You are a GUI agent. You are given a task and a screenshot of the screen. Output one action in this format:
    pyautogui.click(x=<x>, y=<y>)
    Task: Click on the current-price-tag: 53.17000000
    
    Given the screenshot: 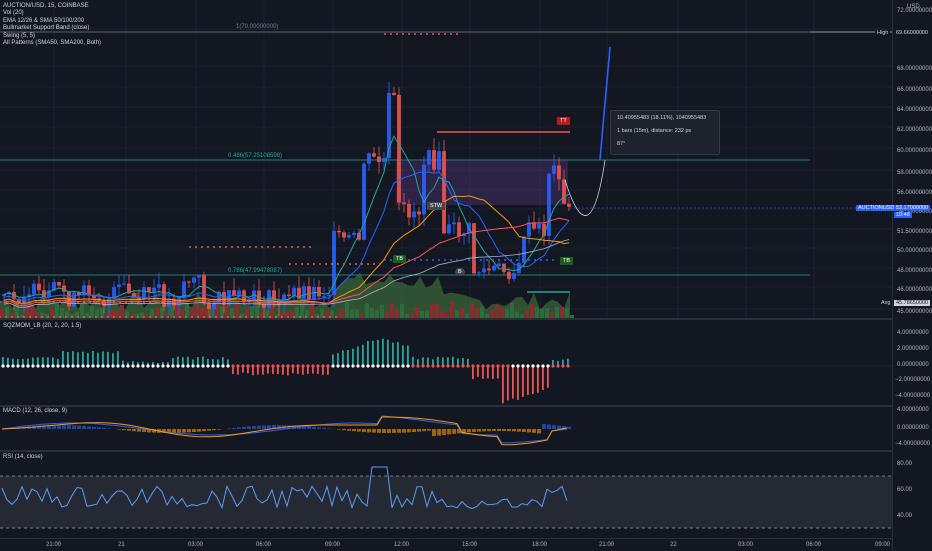 What is the action you would take?
    pyautogui.click(x=912, y=208)
    